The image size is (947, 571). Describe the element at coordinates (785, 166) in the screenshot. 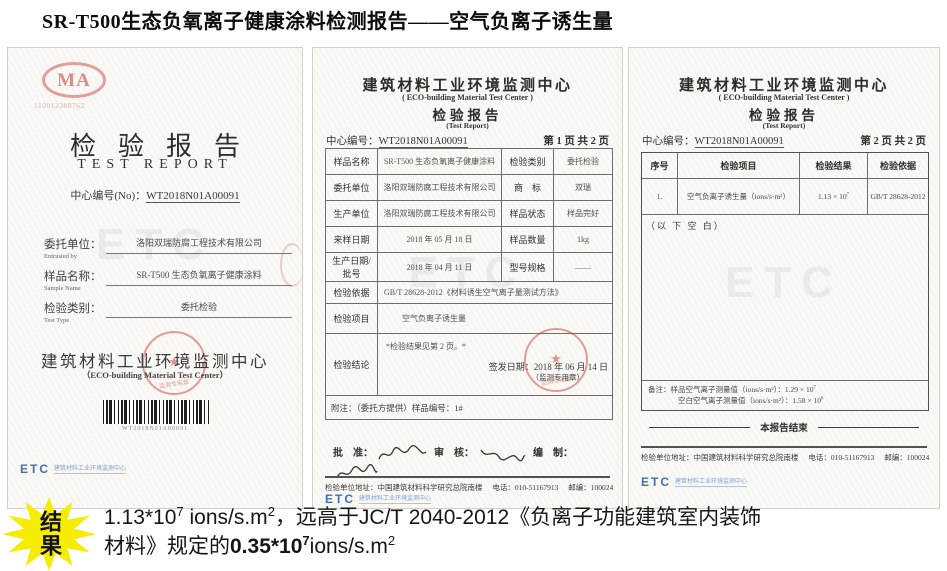

I see `table-header-row: 序号 检验项目 检验结果 检验依据` at that location.